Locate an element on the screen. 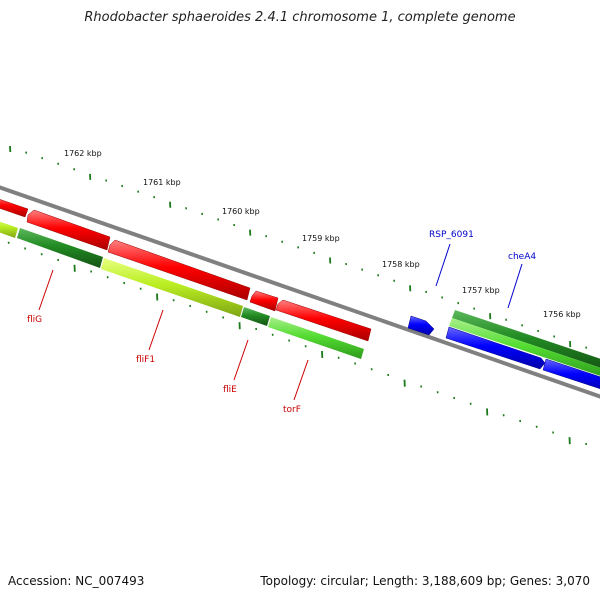 The height and width of the screenshot is (600, 600). leader-fliG is located at coordinates (46, 290).